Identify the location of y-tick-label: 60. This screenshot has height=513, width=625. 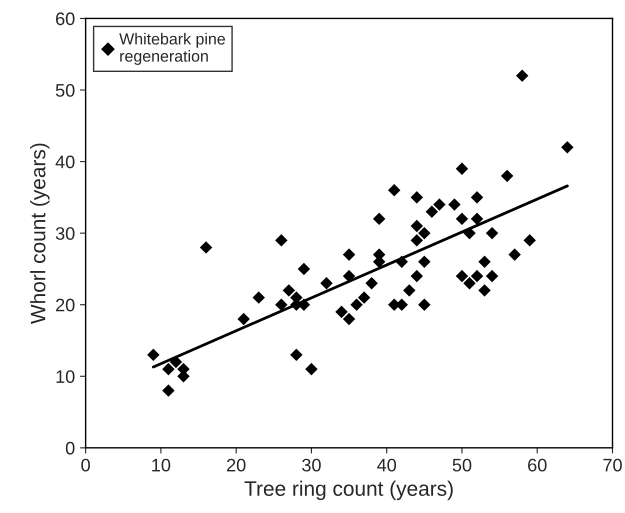
(65, 19).